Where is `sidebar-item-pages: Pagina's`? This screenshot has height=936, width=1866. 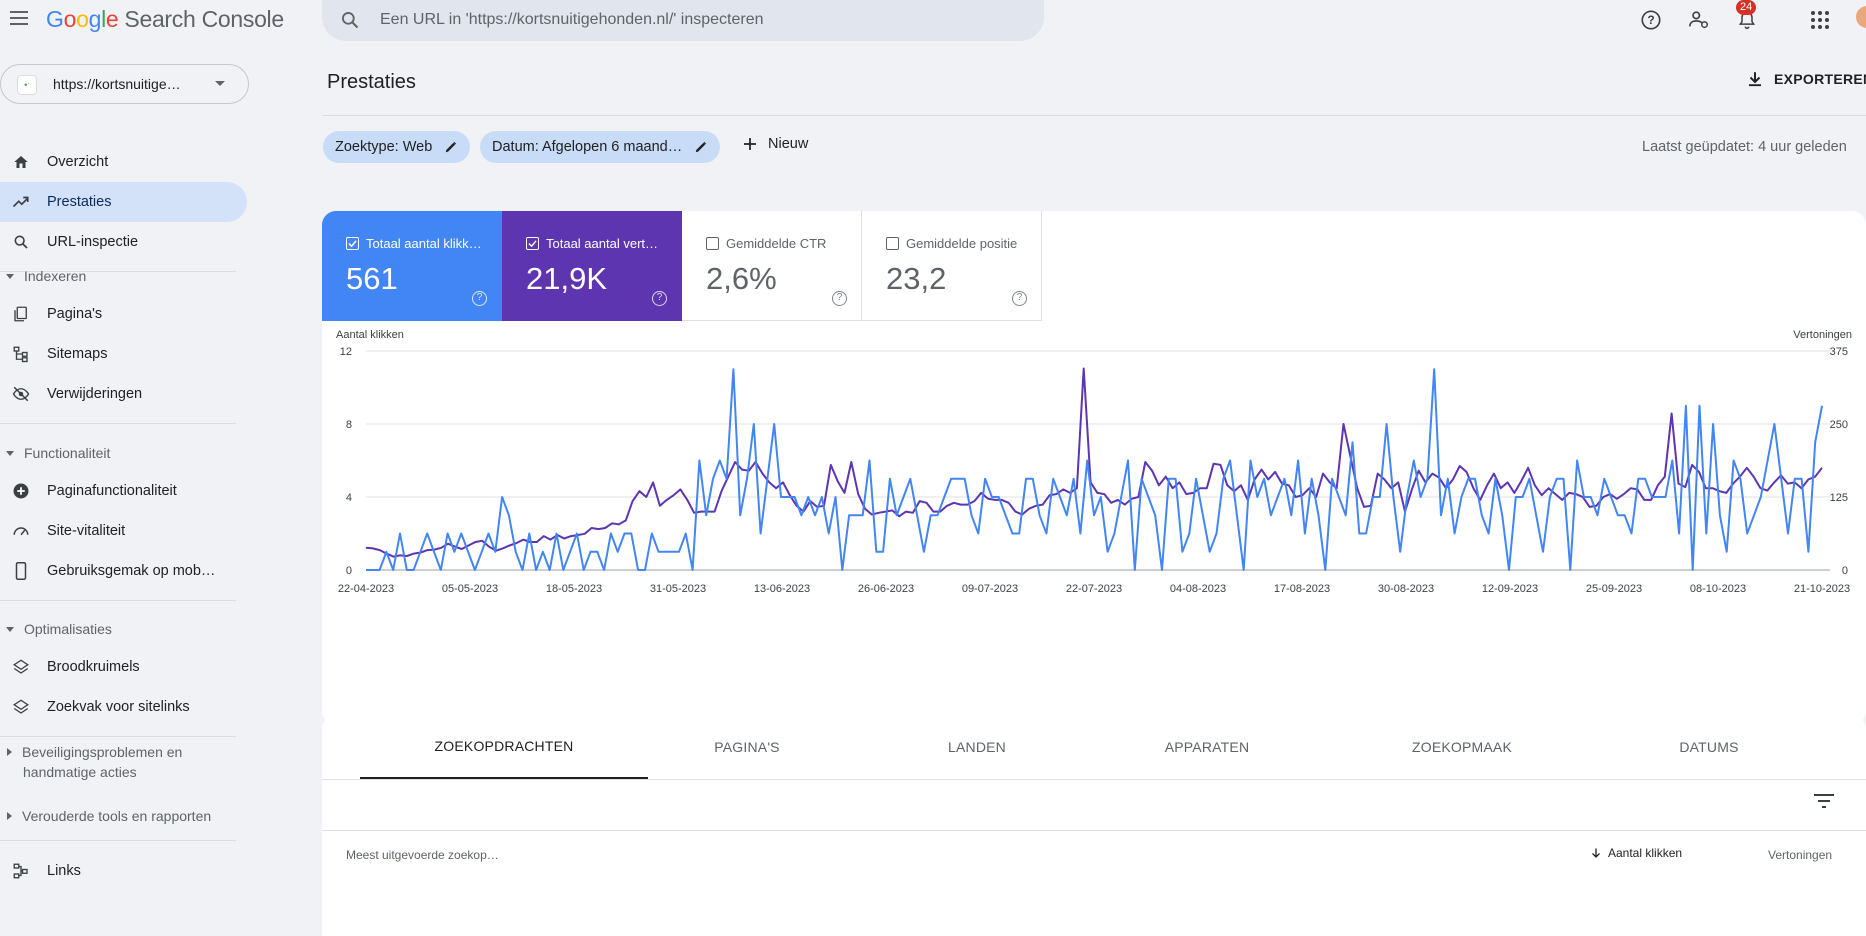 sidebar-item-pages: Pagina's is located at coordinates (123, 314).